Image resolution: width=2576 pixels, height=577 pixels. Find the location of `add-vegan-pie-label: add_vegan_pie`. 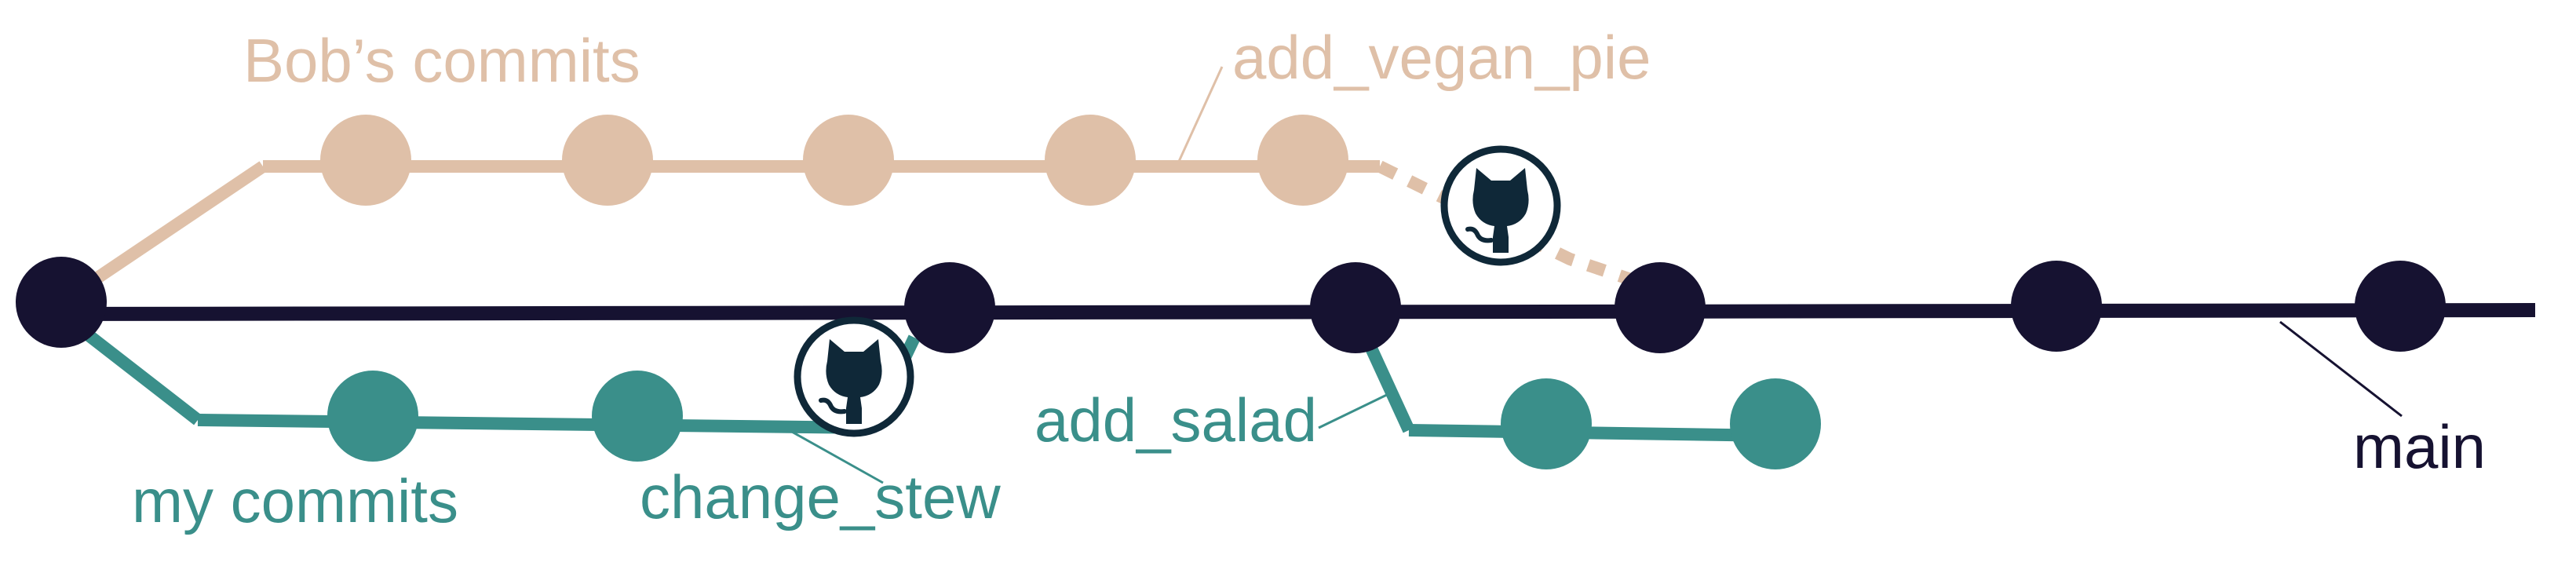

add-vegan-pie-label: add_vegan_pie is located at coordinates (1441, 57).